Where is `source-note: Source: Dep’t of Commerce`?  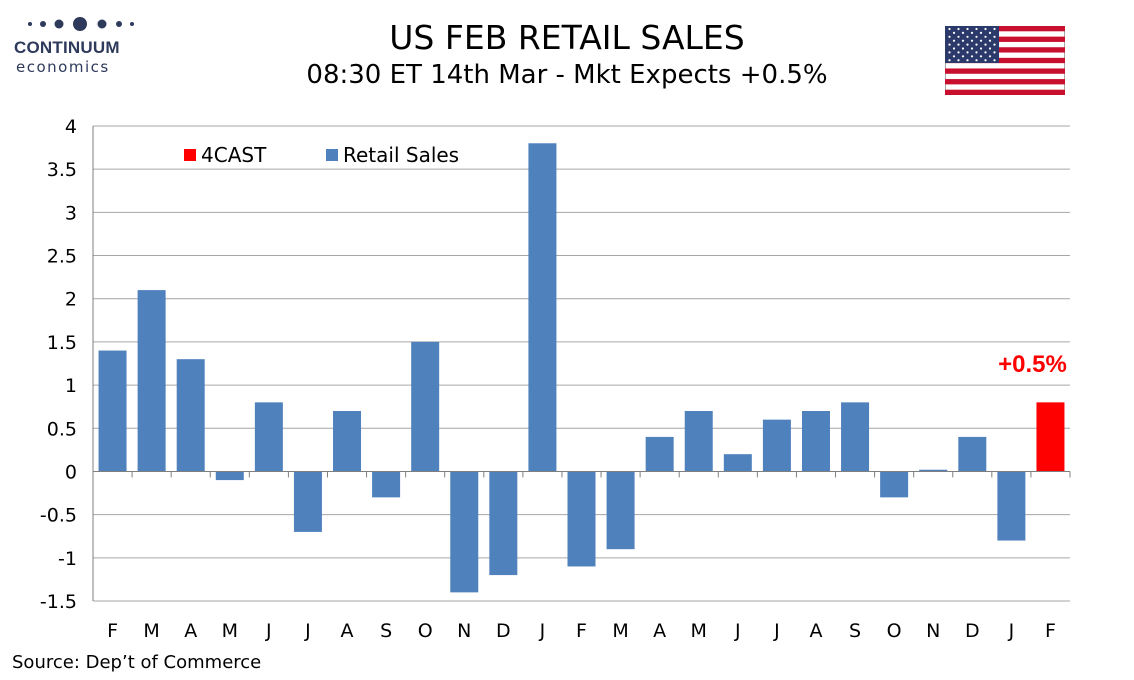 source-note: Source: Dep’t of Commerce is located at coordinates (137, 662).